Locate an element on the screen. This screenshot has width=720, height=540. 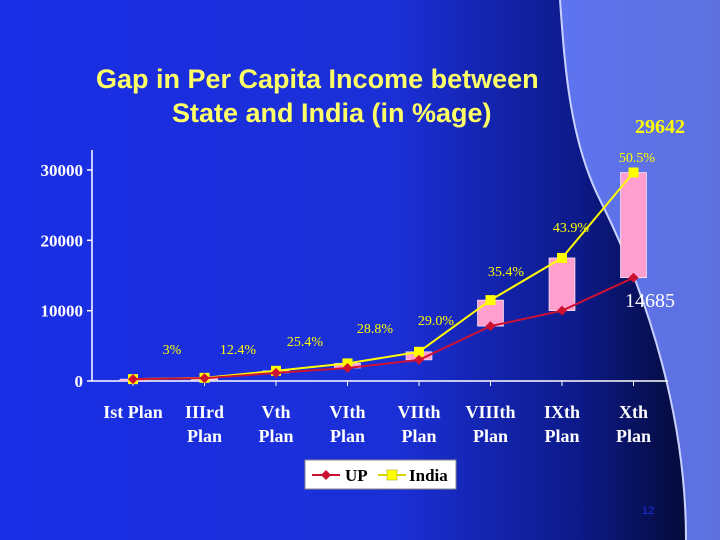
x-tick-label: IIIrd is located at coordinates (204, 412).